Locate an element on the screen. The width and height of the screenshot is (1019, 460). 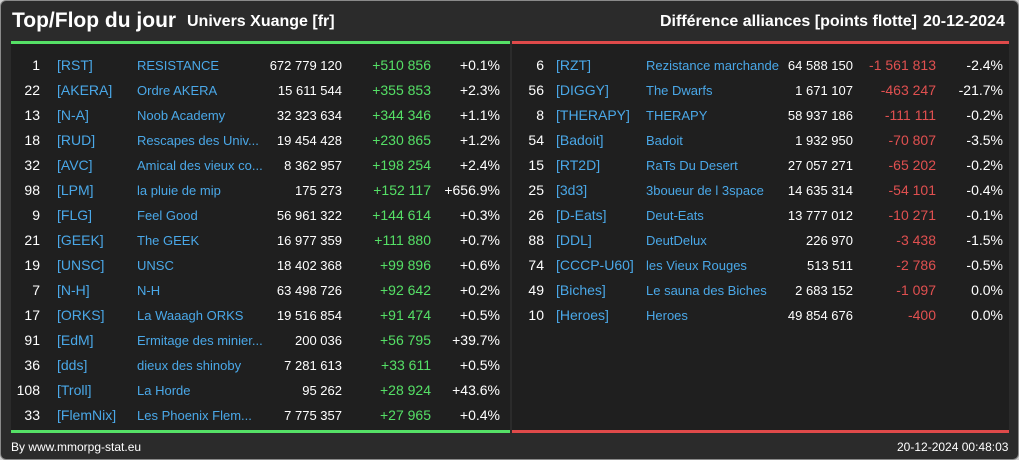
alliance-tag-link: [CCCP-U60] is located at coordinates (595, 265).